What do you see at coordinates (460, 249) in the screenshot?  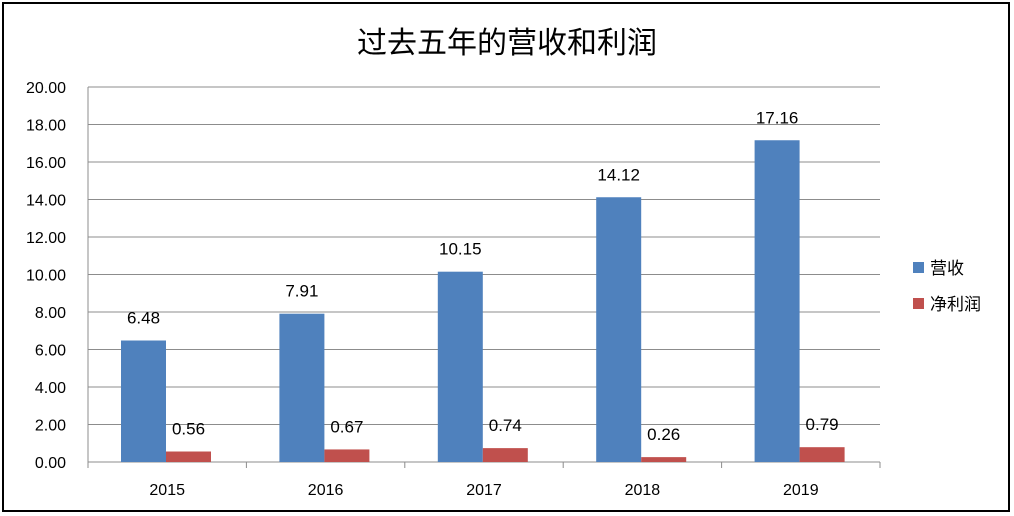 I see `data-label: 10.15` at bounding box center [460, 249].